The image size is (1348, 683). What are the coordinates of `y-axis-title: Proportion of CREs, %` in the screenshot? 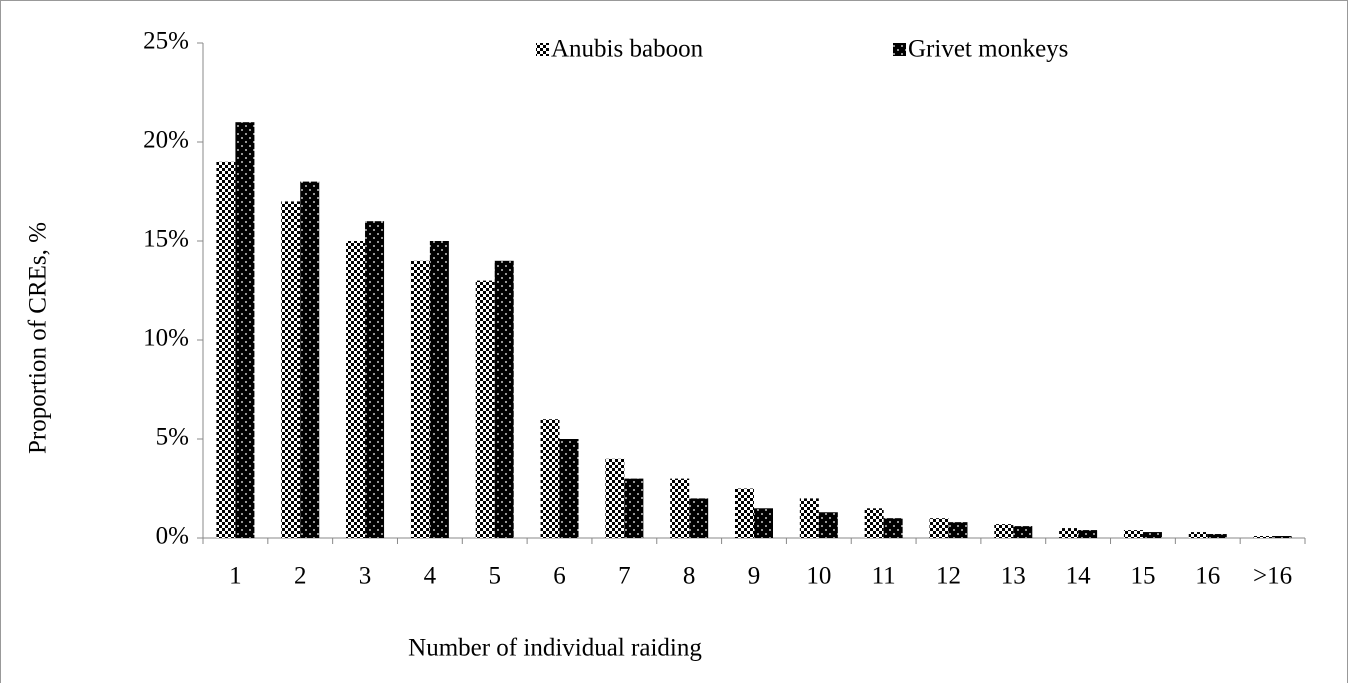 It's located at (38, 338).